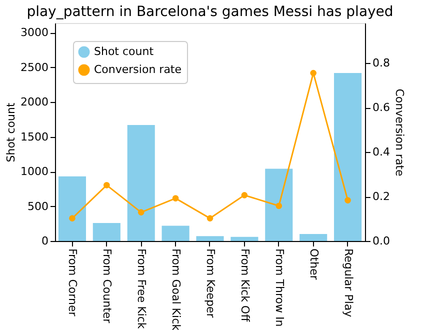  Describe the element at coordinates (381, 197) in the screenshot. I see `y2-tick-label: 0.2` at that location.